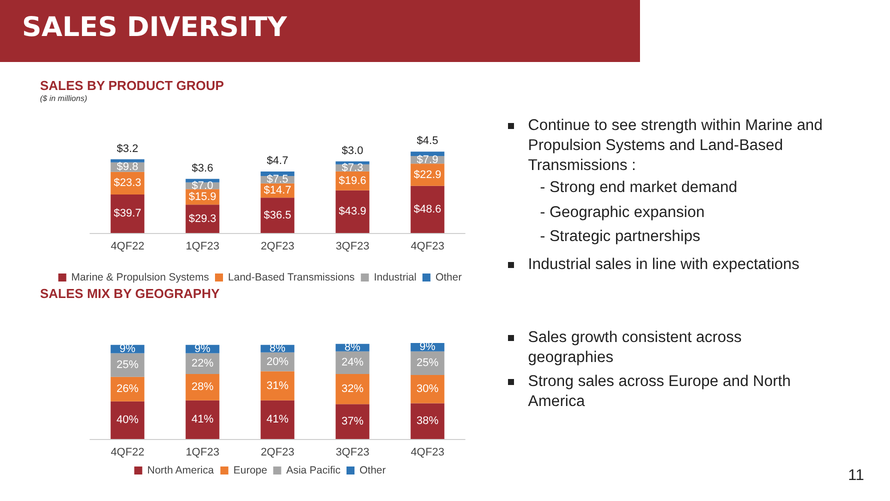  Describe the element at coordinates (277, 161) in the screenshot. I see `data-label: $4.7` at that location.